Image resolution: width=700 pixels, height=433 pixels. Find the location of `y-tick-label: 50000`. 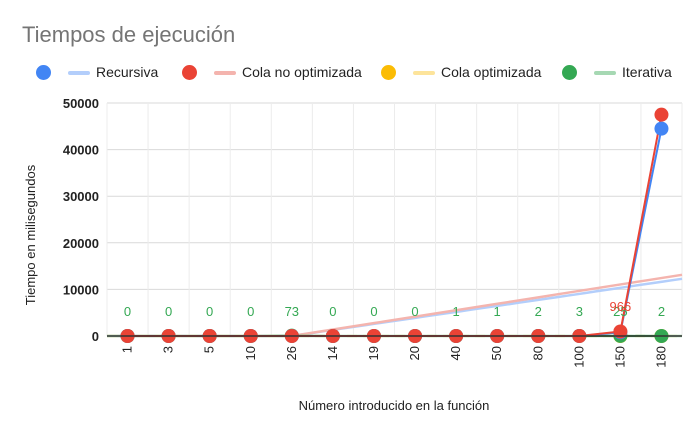

y-tick-label: 50000 is located at coordinates (81, 103).